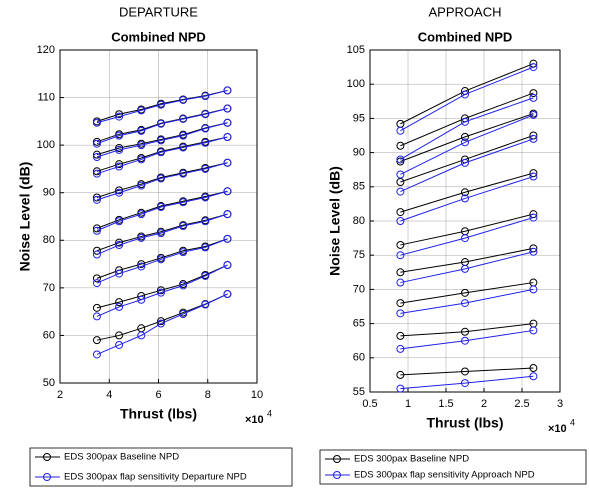  Describe the element at coordinates (46, 97) in the screenshot. I see `y-tick-label: 110` at that location.